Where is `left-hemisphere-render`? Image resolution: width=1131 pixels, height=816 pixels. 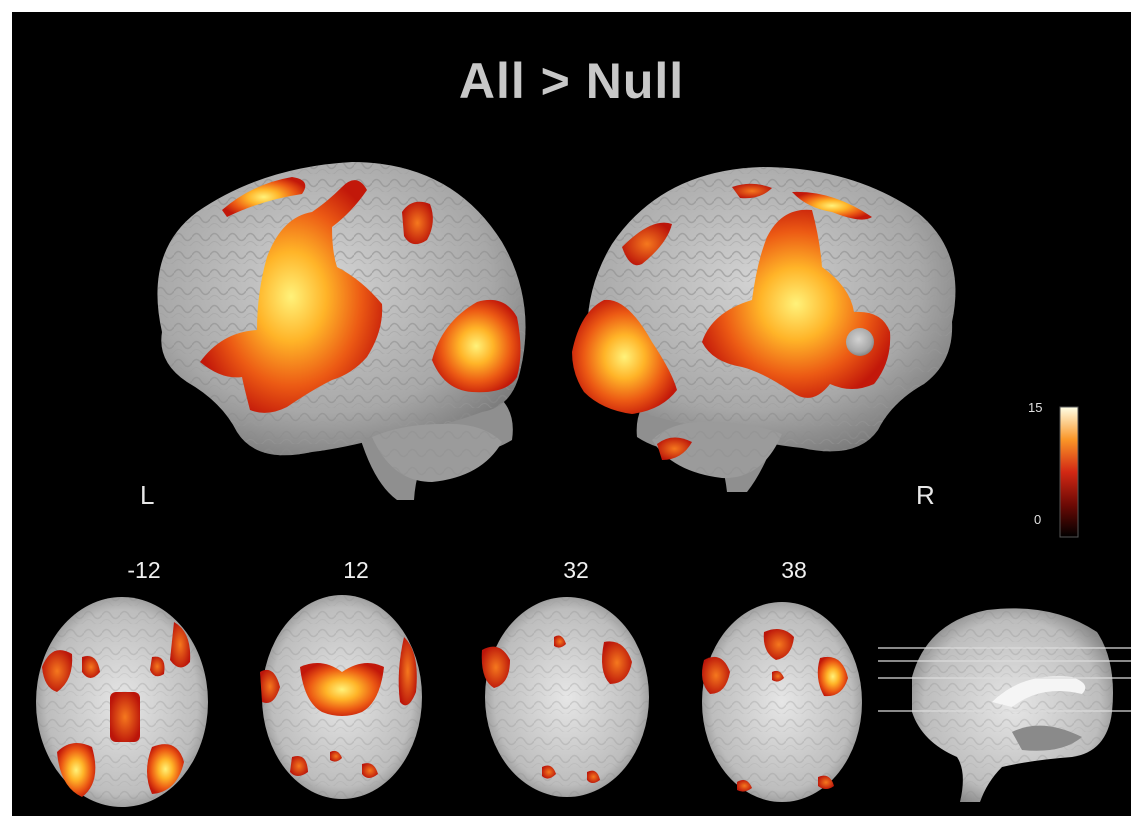
left-hemisphere-render is located at coordinates (341, 331).